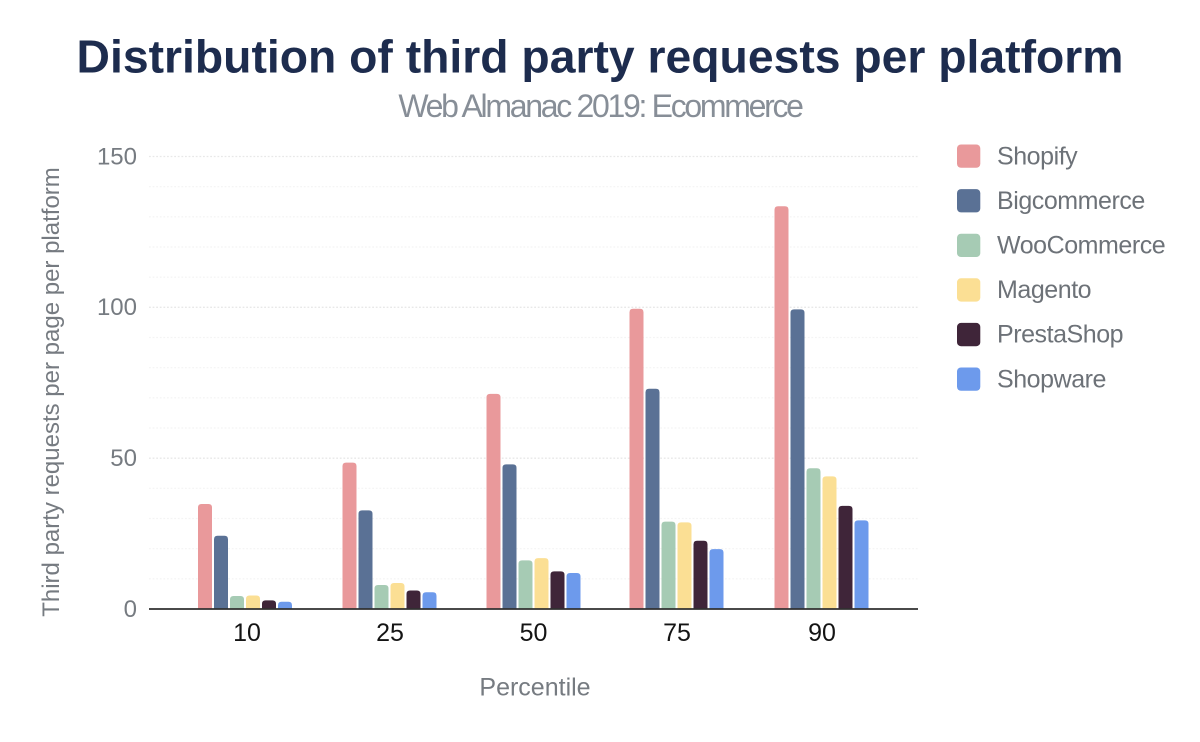 Image resolution: width=1200 pixels, height=742 pixels. What do you see at coordinates (247, 633) in the screenshot?
I see `svg-text: 10` at bounding box center [247, 633].